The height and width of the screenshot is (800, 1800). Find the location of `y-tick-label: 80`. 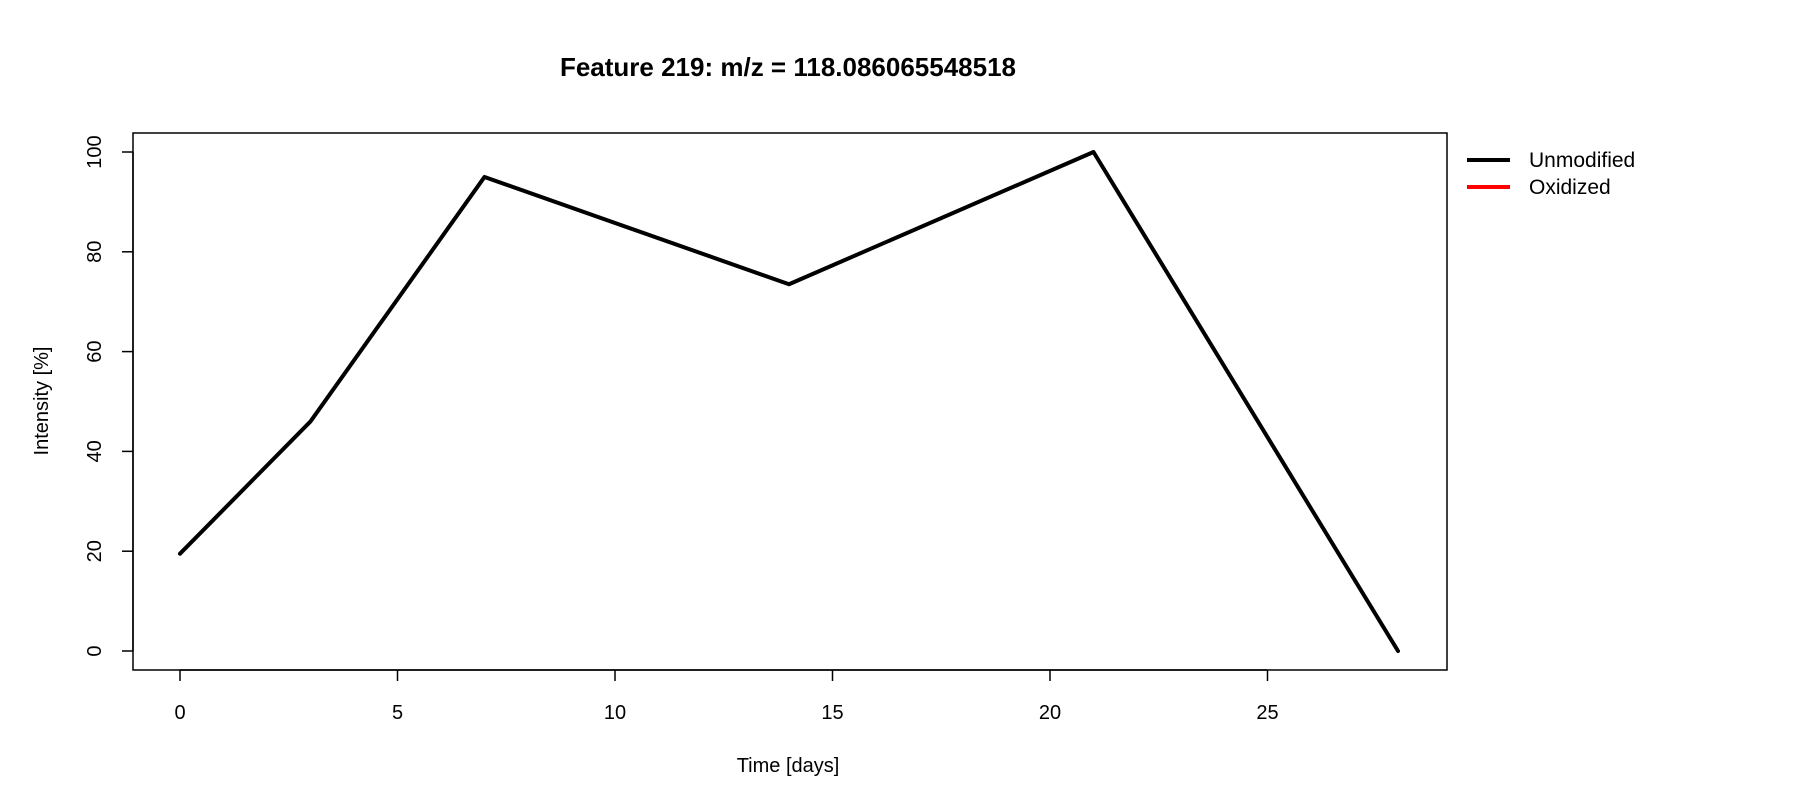

y-tick-label: 80 is located at coordinates (95, 252).